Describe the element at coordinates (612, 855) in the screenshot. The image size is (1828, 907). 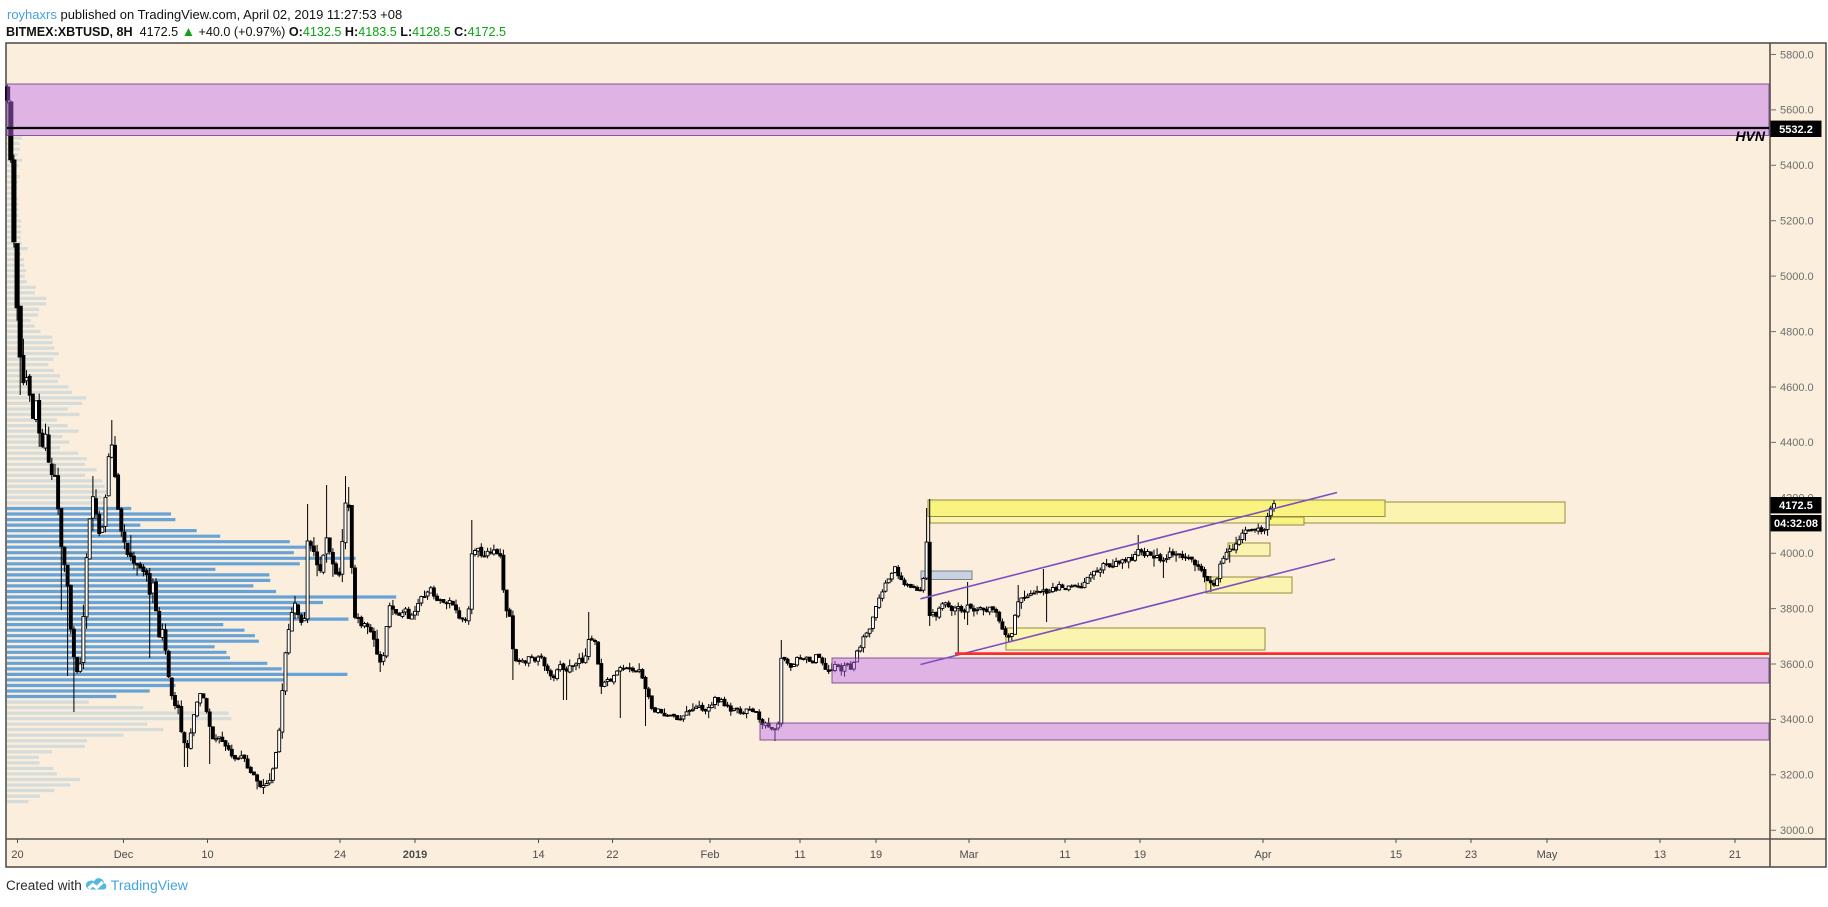
I see `svg-text: 22` at that location.